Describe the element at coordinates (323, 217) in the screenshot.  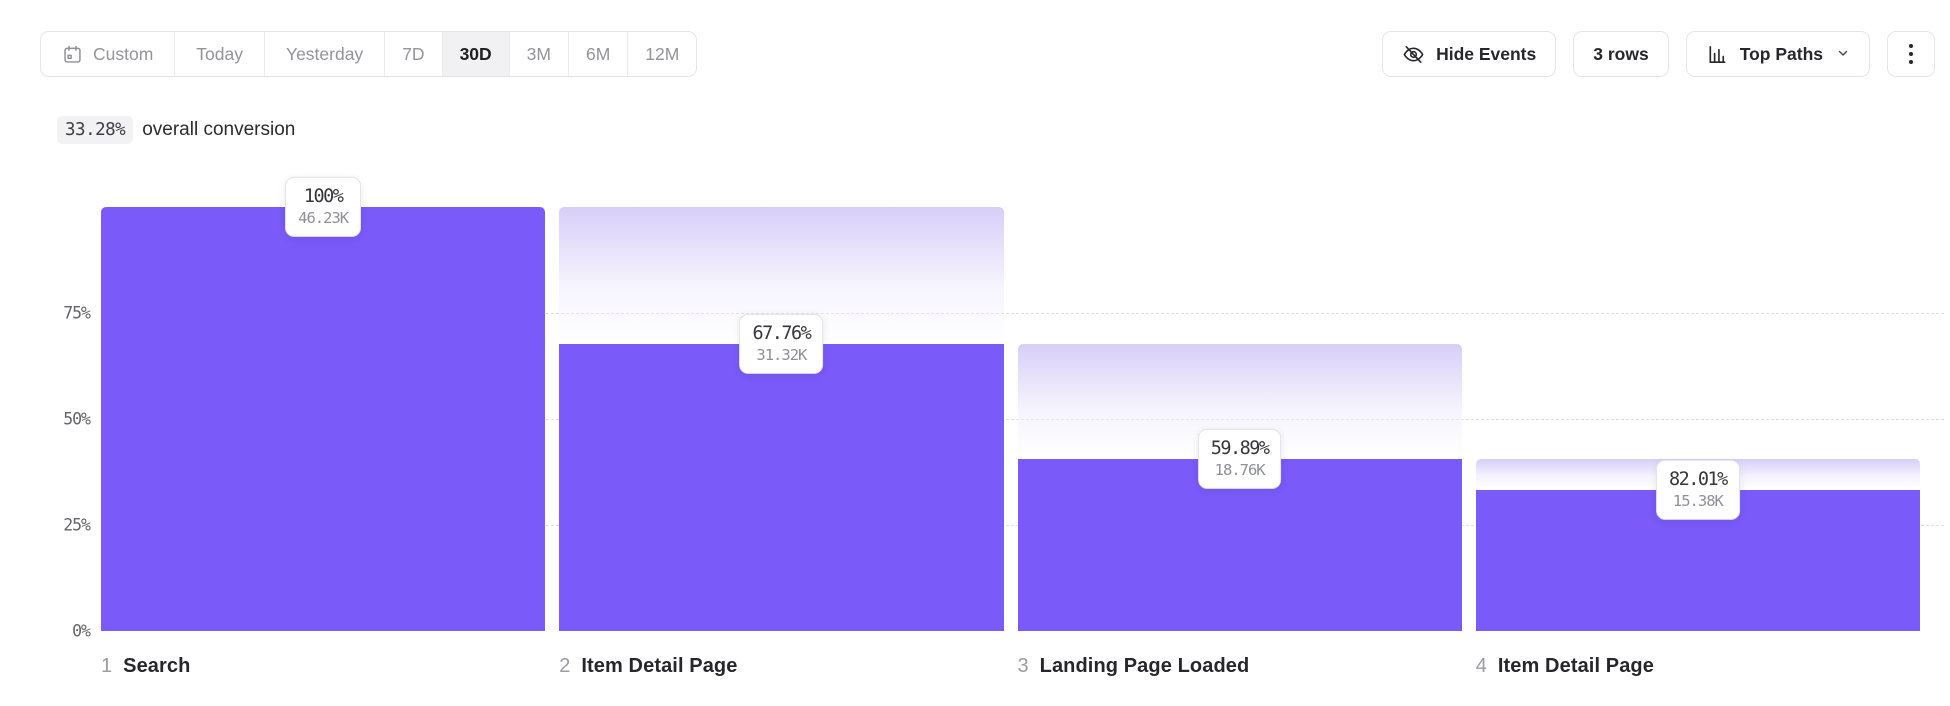
I see `tooltip-count: 46.23K` at that location.